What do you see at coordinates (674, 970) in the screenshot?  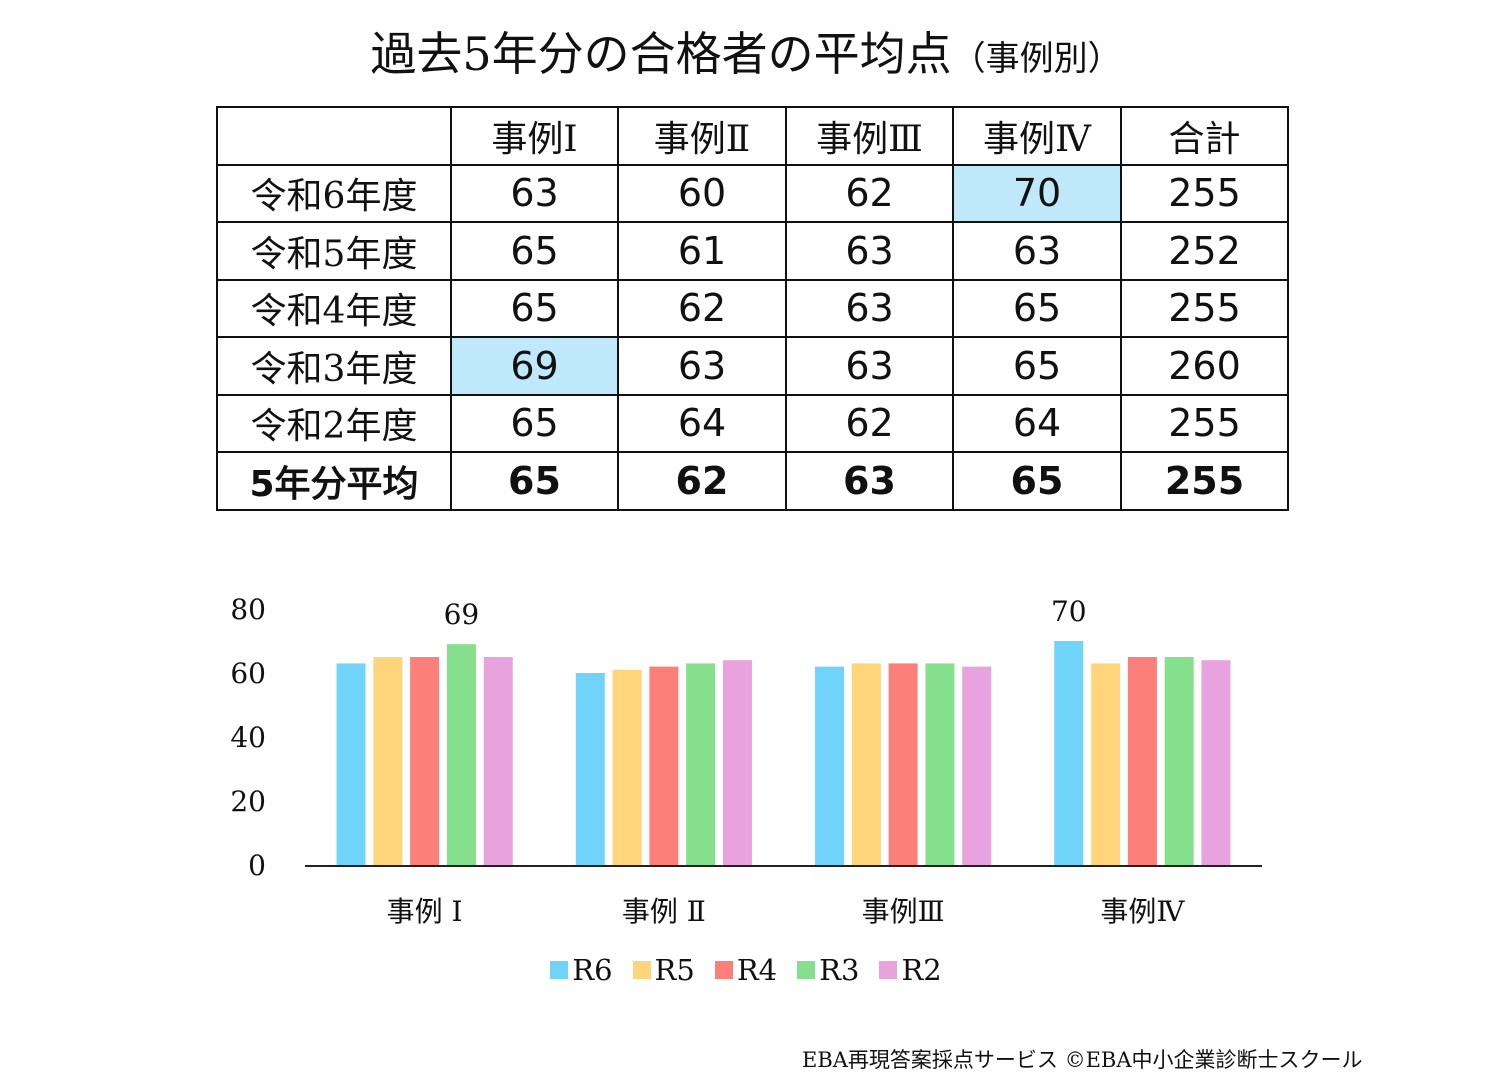 I see `legend-label: R5` at bounding box center [674, 970].